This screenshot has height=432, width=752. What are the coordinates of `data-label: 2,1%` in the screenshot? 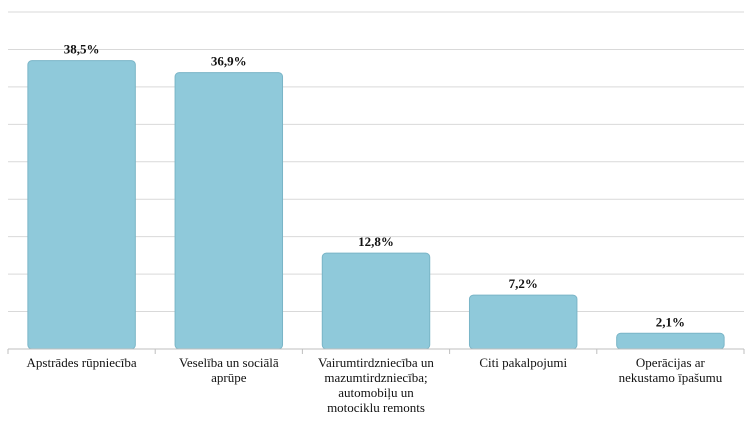 It's located at (670, 321).